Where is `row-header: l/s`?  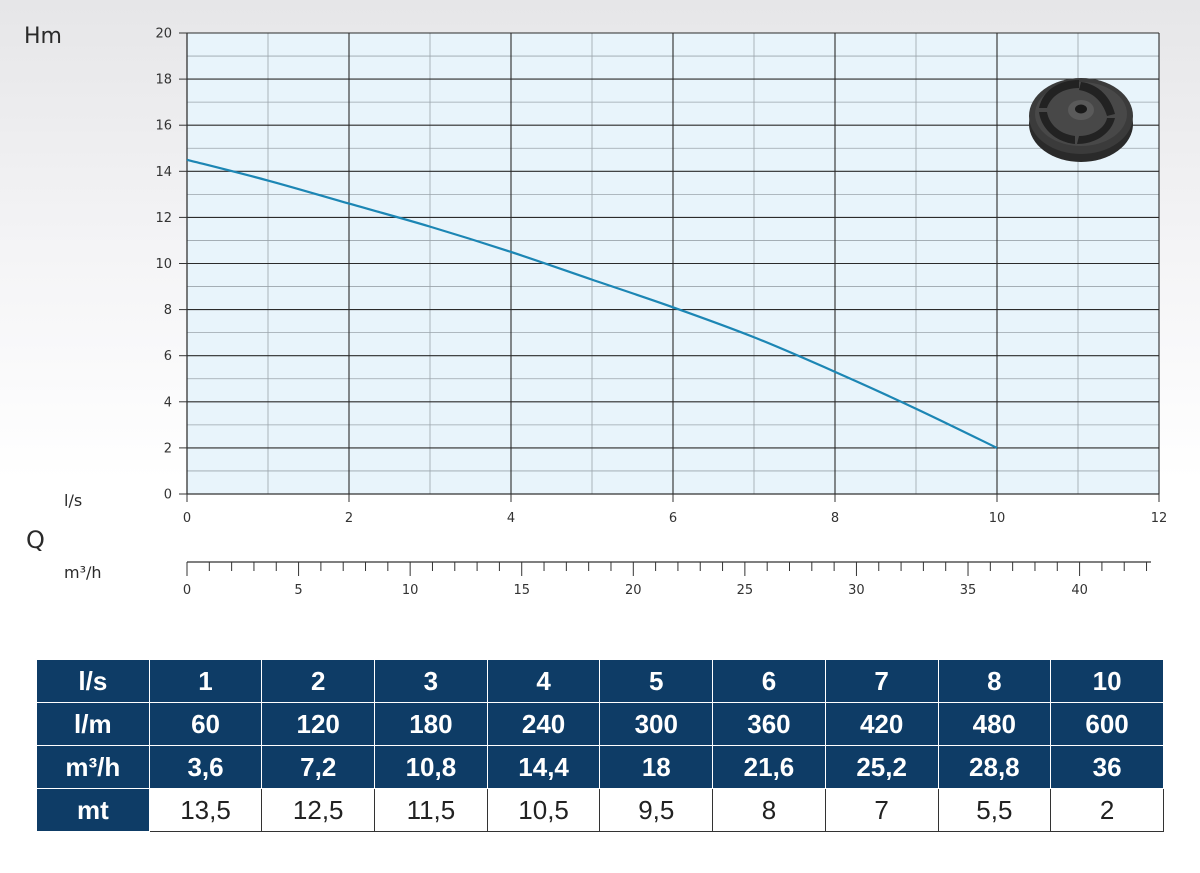 row-header: l/s is located at coordinates (93, 681).